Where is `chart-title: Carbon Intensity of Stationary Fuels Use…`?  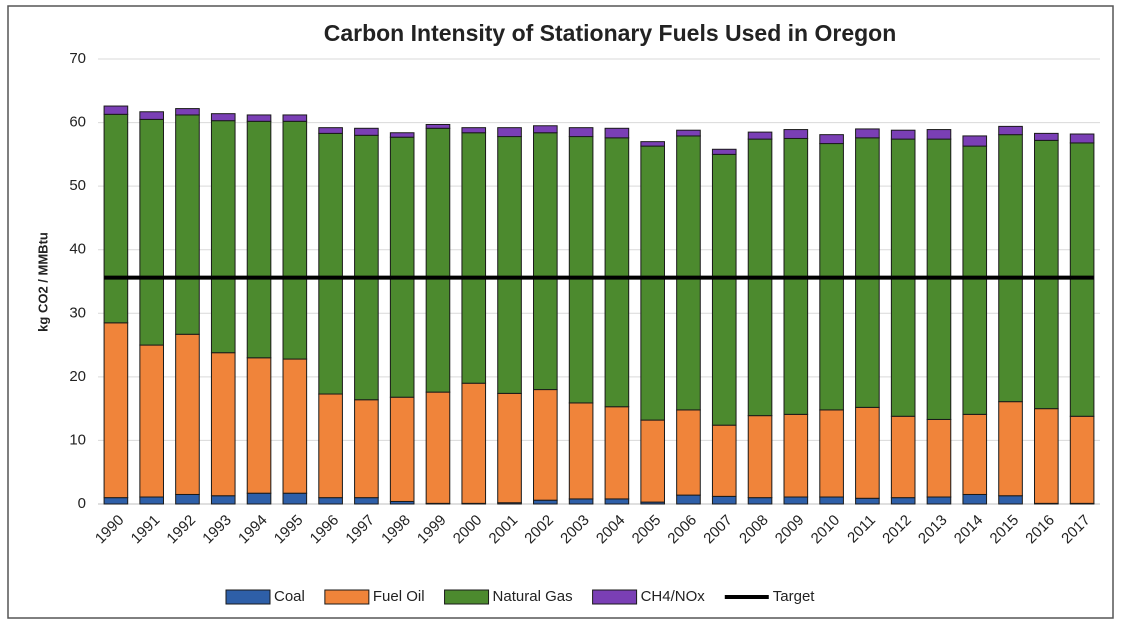 chart-title: Carbon Intensity of Stationary Fuels Use… is located at coordinates (610, 33).